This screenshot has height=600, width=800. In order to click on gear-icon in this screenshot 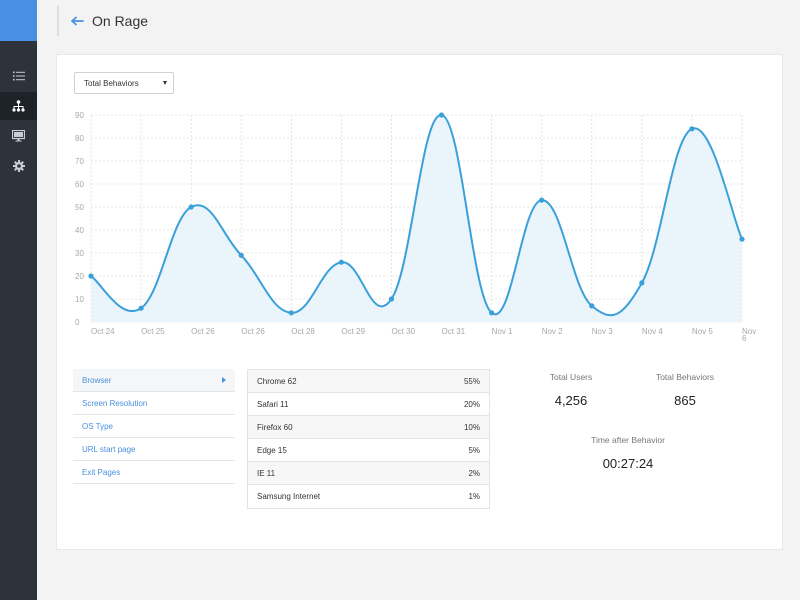, I will do `click(18, 166)`.